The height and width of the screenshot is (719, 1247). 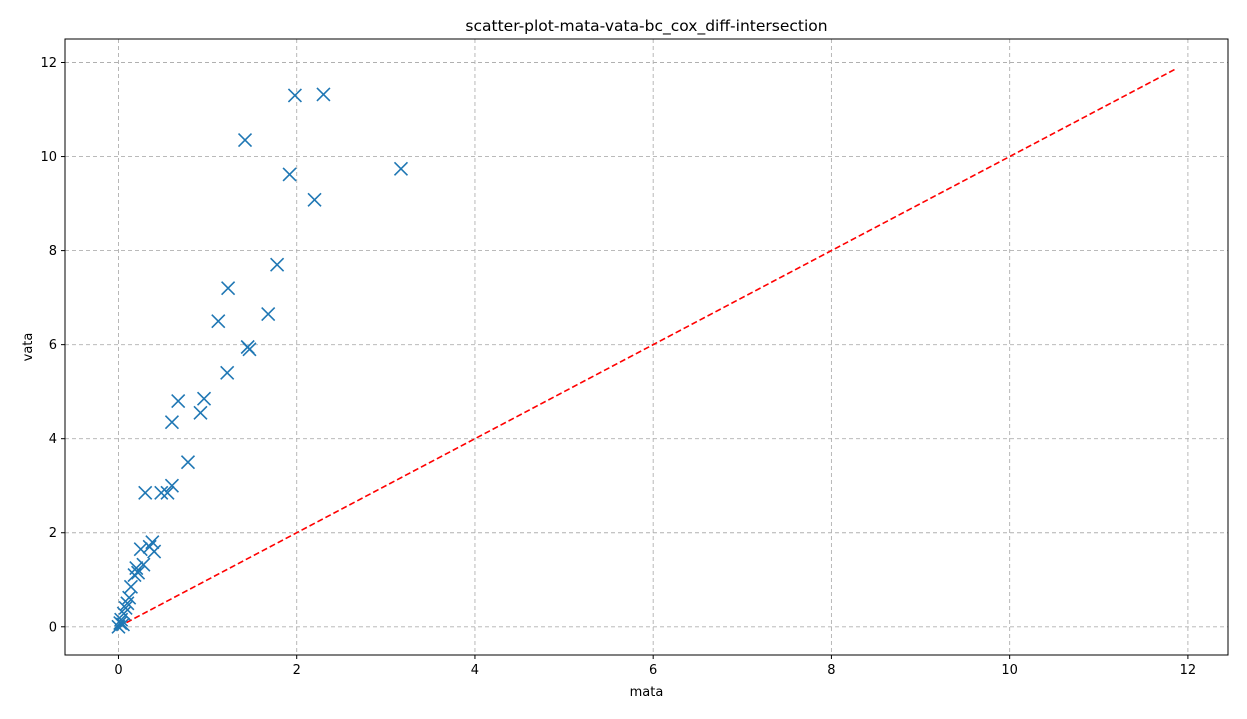 What do you see at coordinates (1188, 670) in the screenshot?
I see `x-tick-label: 12` at bounding box center [1188, 670].